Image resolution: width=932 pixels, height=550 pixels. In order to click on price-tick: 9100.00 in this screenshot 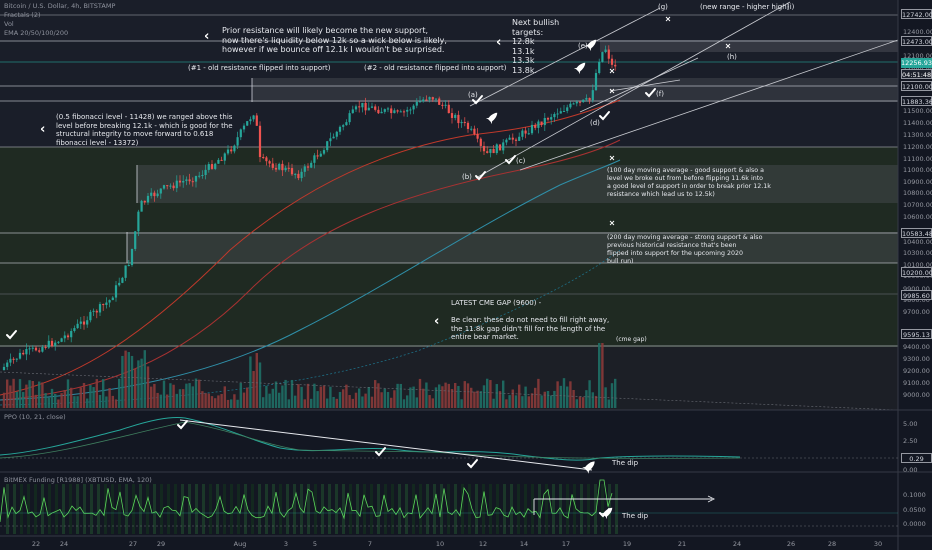, I will do `click(916, 383)`.